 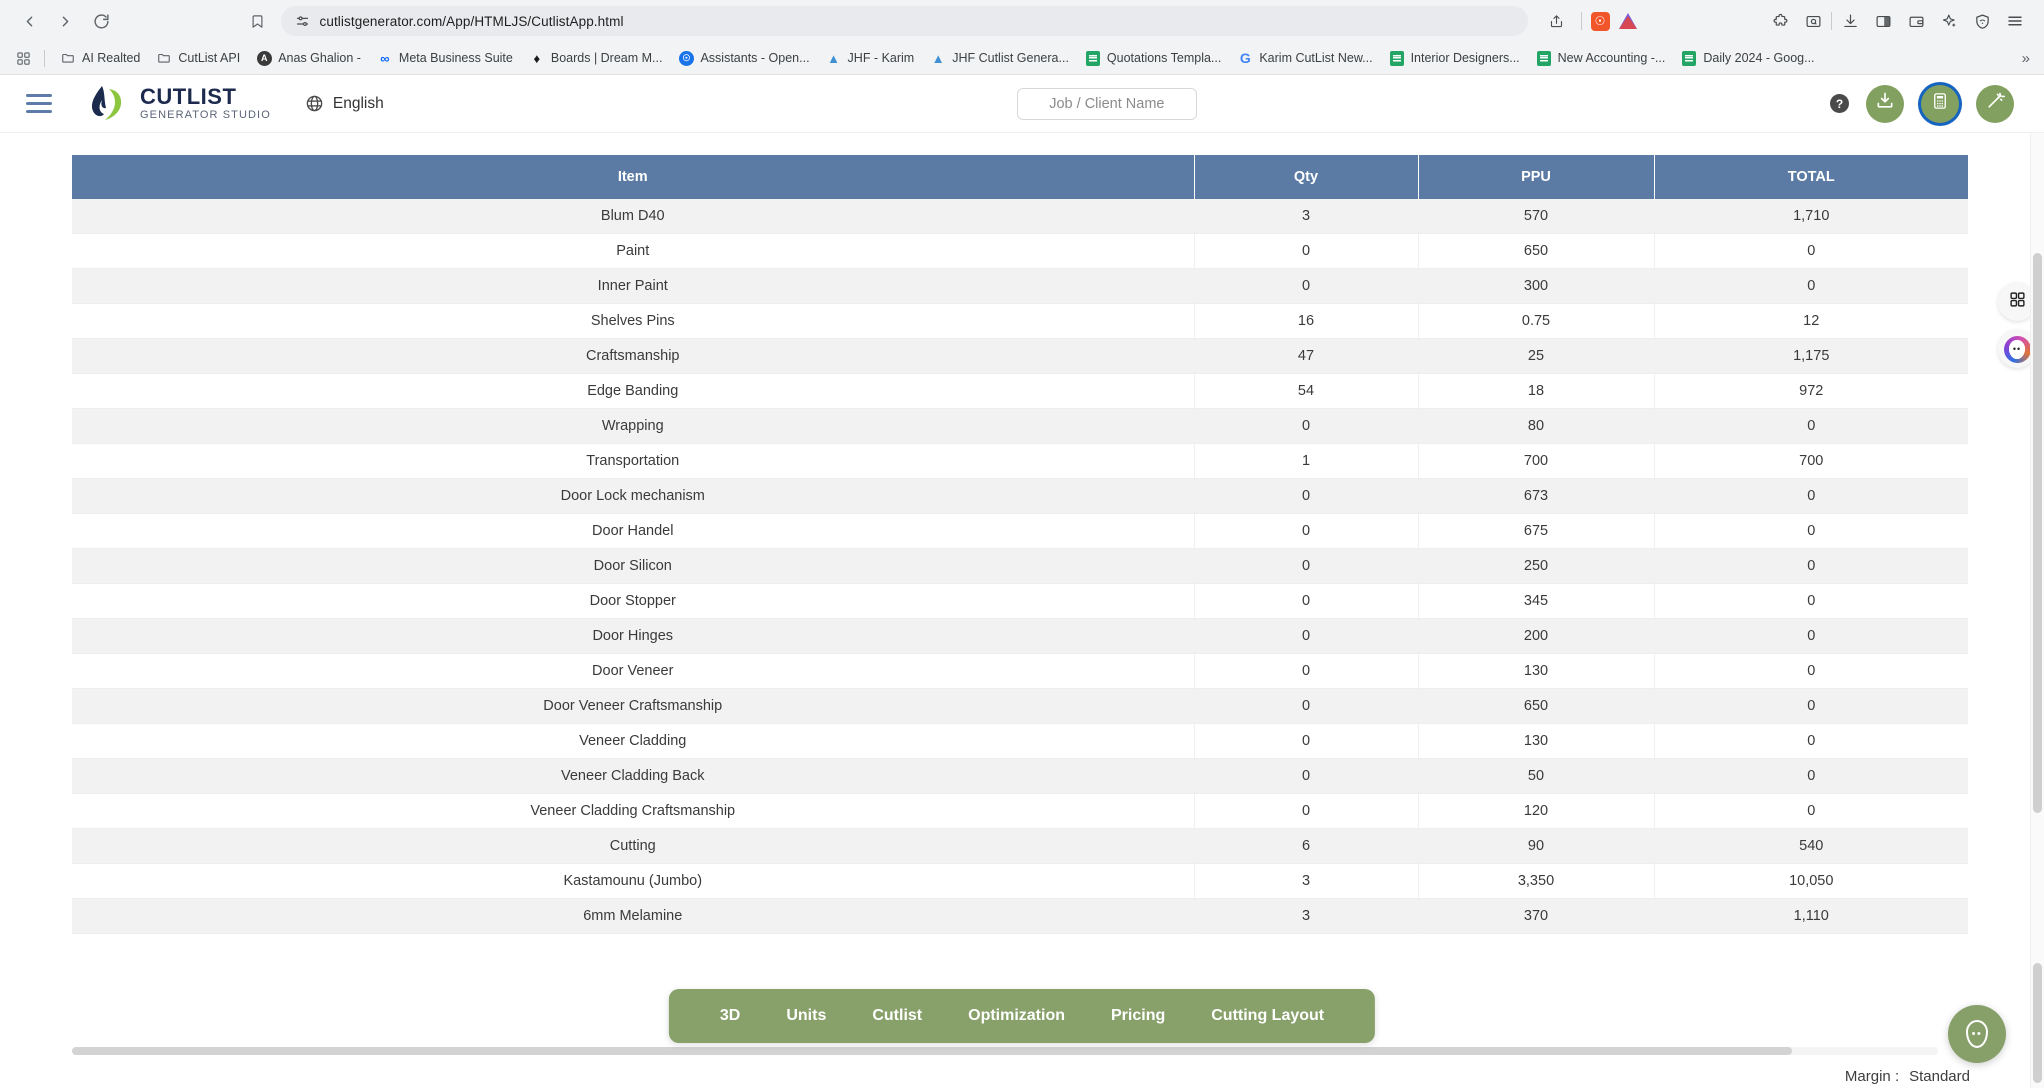 What do you see at coordinates (1600, 21) in the screenshot?
I see `brave-shield-icon: ☉` at bounding box center [1600, 21].